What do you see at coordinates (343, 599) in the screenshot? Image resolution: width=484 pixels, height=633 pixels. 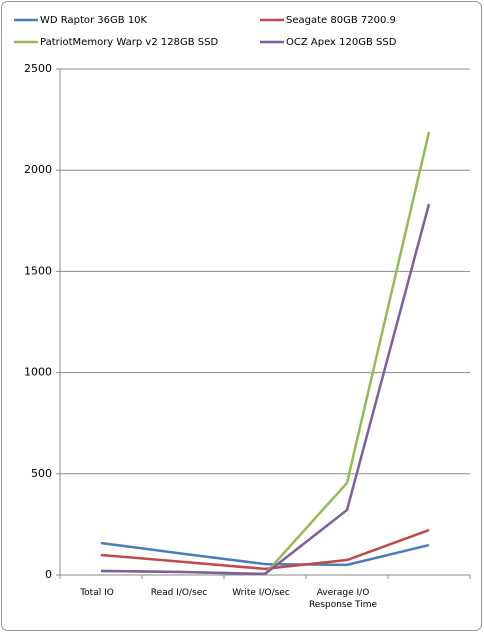 I see `x-tick-label: Average I/O Response Time` at bounding box center [343, 599].